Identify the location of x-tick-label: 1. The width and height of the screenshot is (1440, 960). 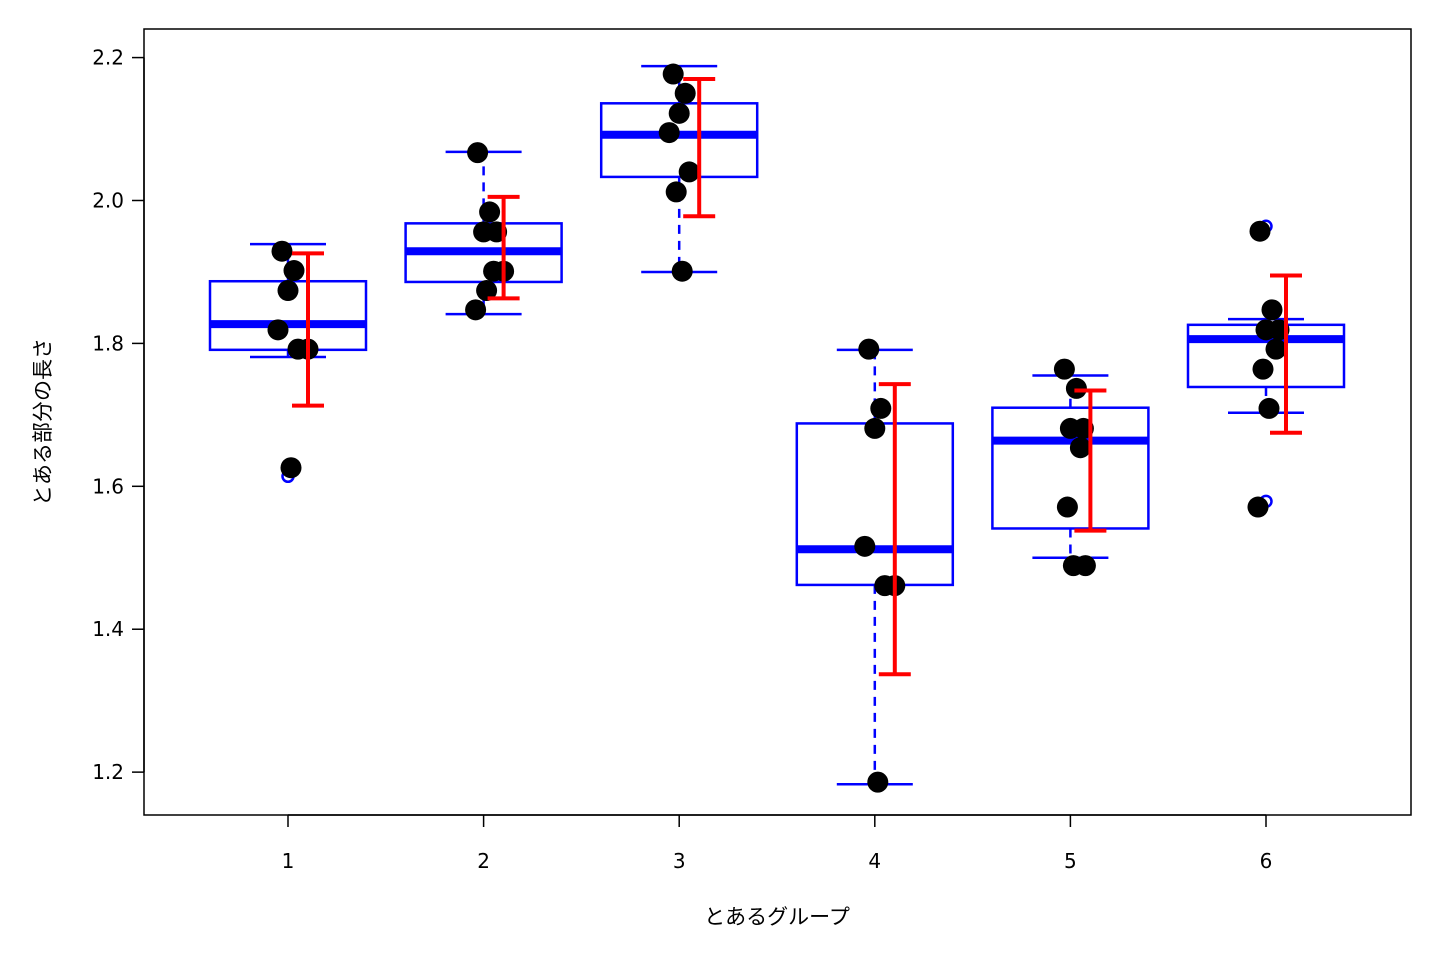
(288, 861).